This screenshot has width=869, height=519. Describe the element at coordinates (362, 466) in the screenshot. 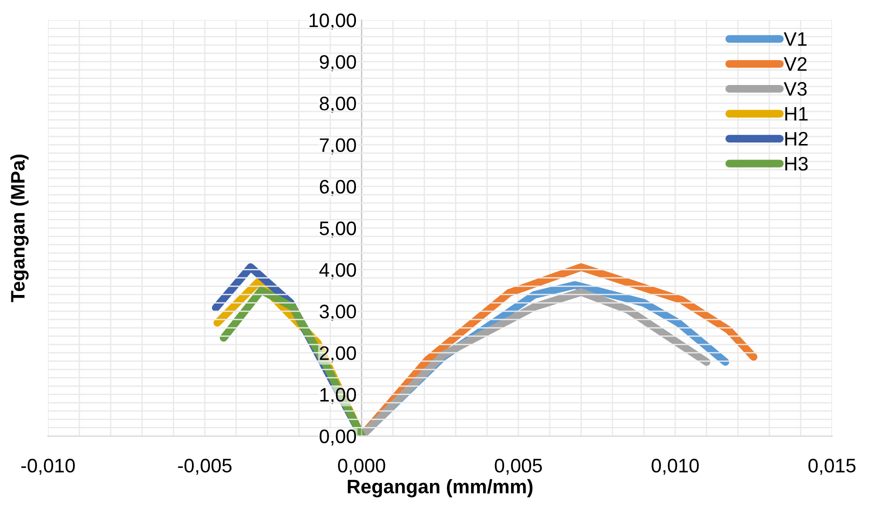

I see `x-tick-label: 0,000` at that location.